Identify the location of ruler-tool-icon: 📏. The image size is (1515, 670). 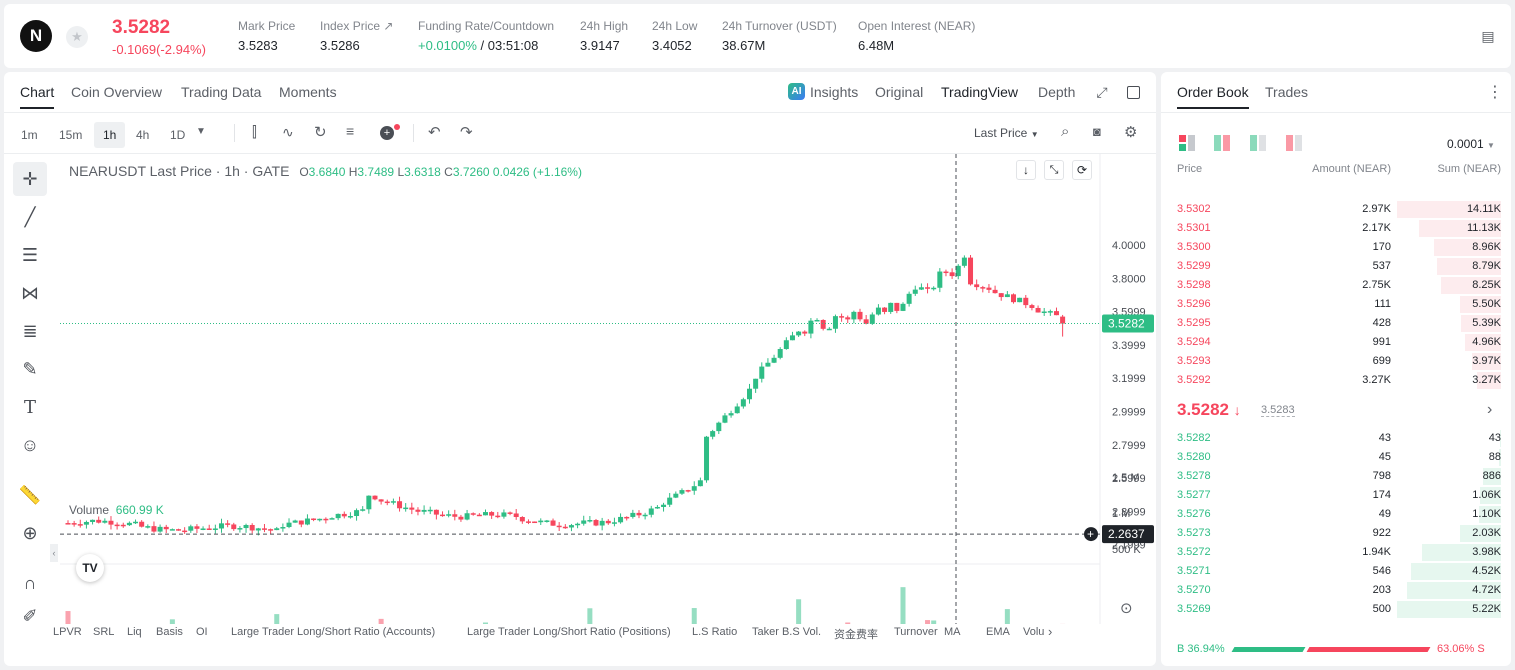
(30, 494).